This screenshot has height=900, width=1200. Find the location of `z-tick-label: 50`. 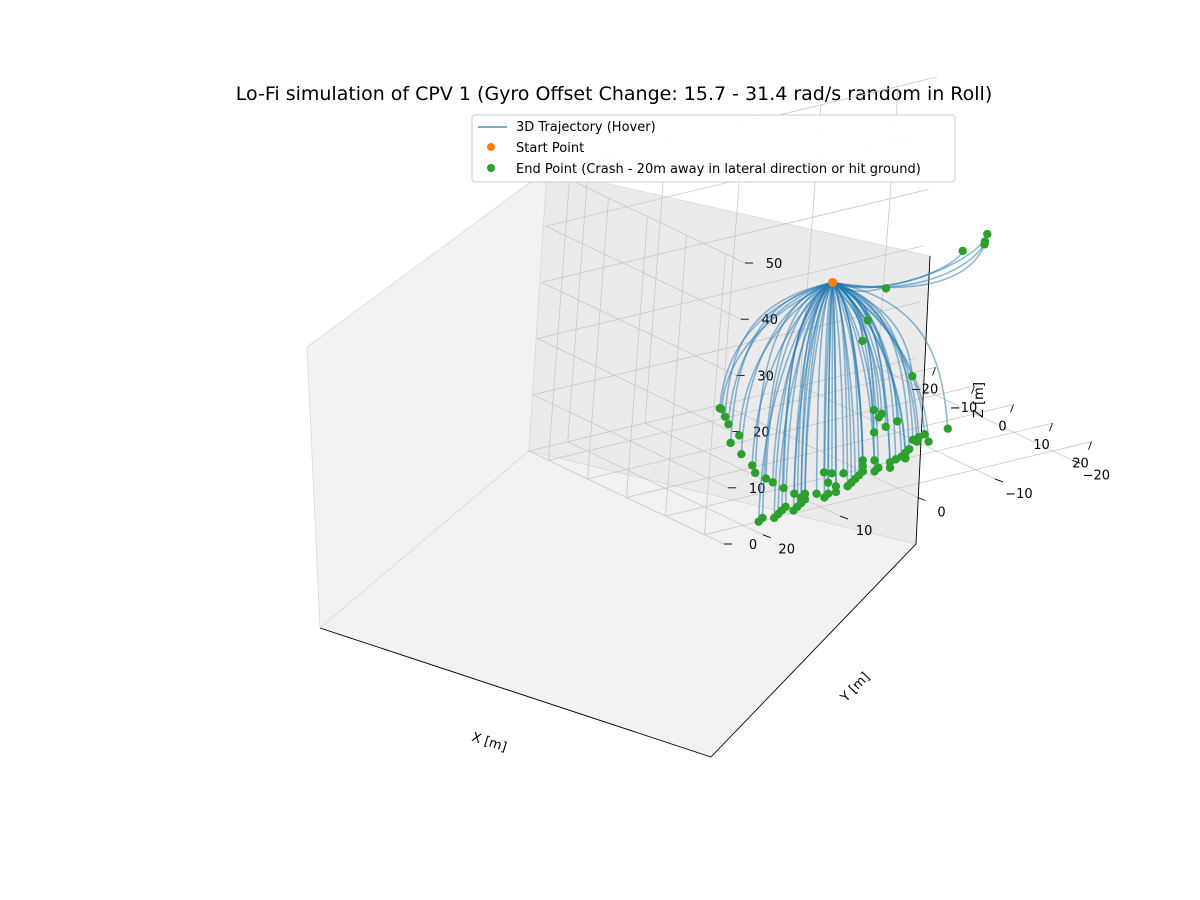

z-tick-label: 50 is located at coordinates (774, 264).